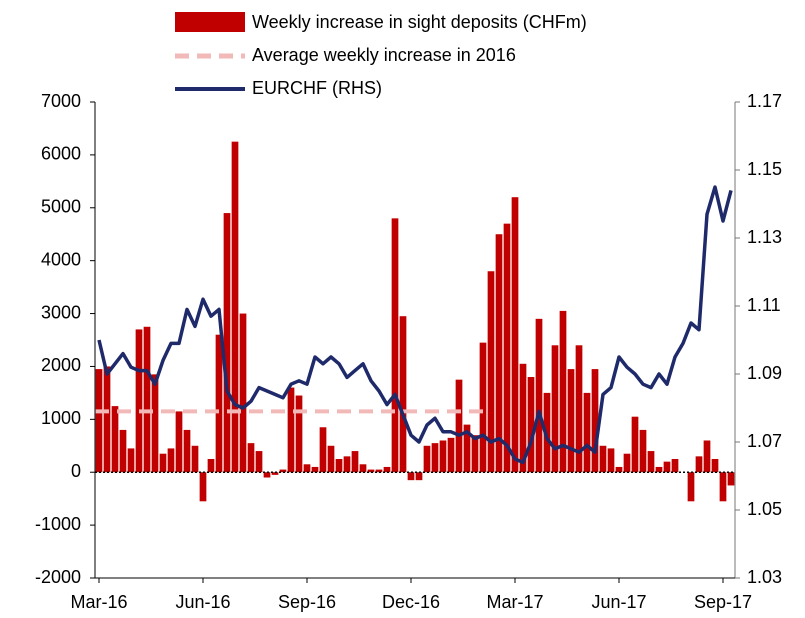  I want to click on y2-tick-label: 1.17, so click(764, 101).